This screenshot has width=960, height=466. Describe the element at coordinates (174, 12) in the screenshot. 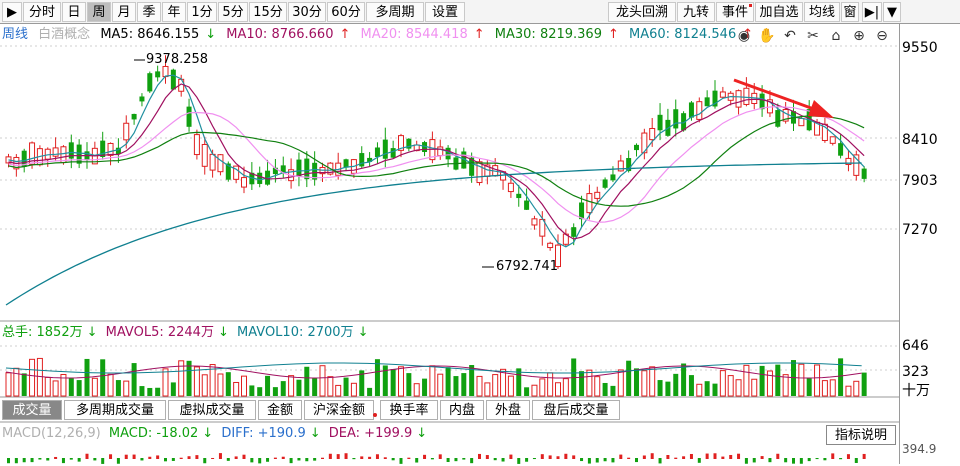

I see `period-year-button: 年` at that location.